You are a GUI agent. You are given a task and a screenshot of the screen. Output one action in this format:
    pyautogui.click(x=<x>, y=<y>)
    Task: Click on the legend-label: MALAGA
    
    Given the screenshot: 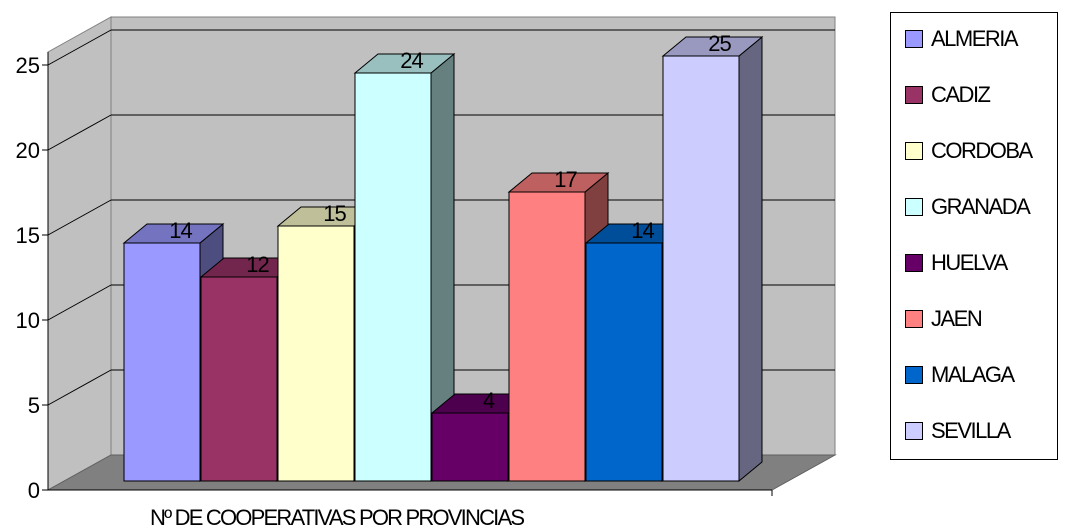 What is the action you would take?
    pyautogui.click(x=973, y=374)
    